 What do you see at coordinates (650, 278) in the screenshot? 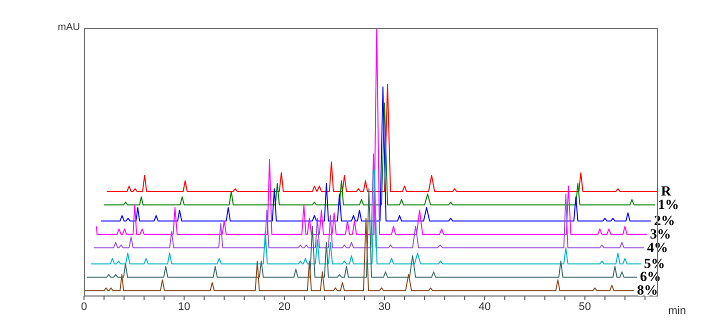
I see `series-label: 6%` at bounding box center [650, 278].